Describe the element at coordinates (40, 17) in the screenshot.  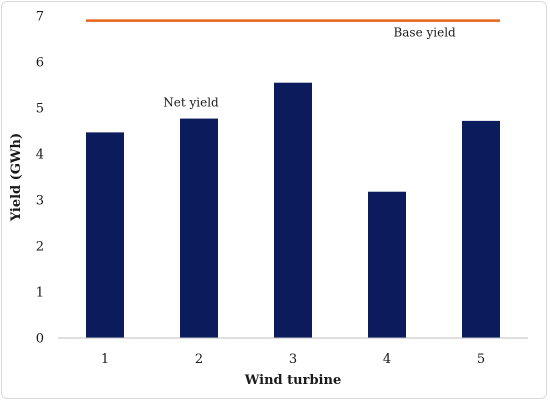
I see `y-tick-label: 7` at that location.